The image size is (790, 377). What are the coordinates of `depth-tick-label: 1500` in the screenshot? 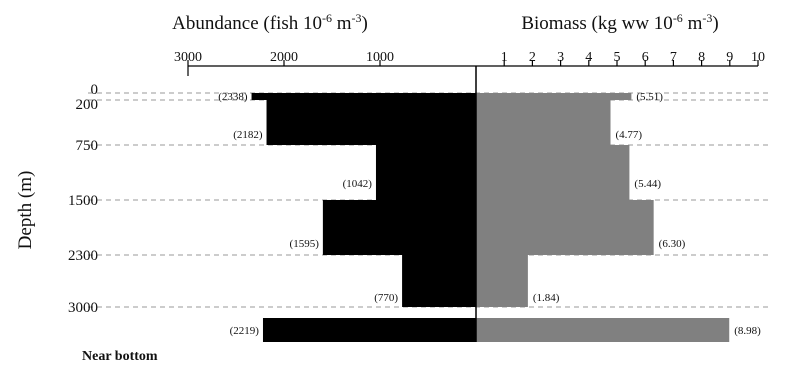 It's located at (83, 201).